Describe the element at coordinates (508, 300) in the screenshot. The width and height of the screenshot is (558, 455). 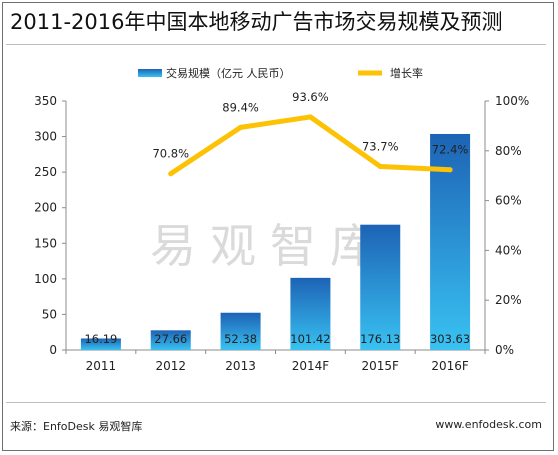
I see `y-right-tick-label: 20%` at that location.